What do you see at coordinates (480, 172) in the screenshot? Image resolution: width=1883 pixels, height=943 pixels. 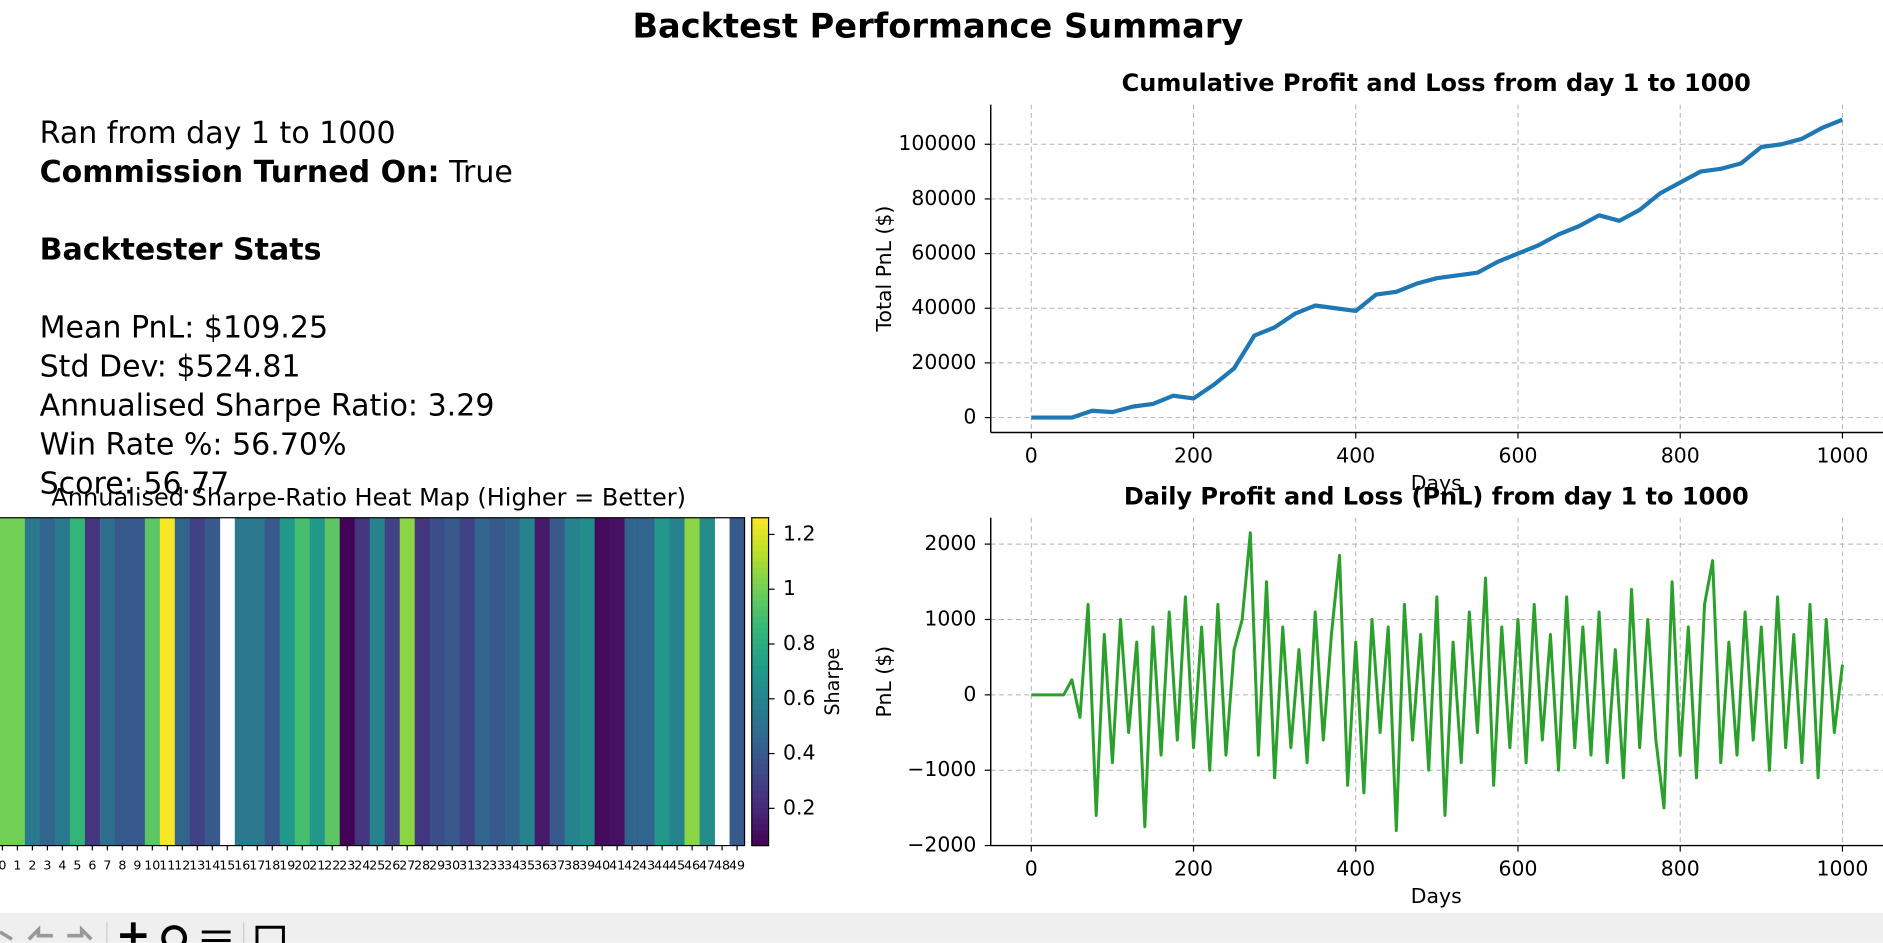 I see `commission-value: True` at bounding box center [480, 172].